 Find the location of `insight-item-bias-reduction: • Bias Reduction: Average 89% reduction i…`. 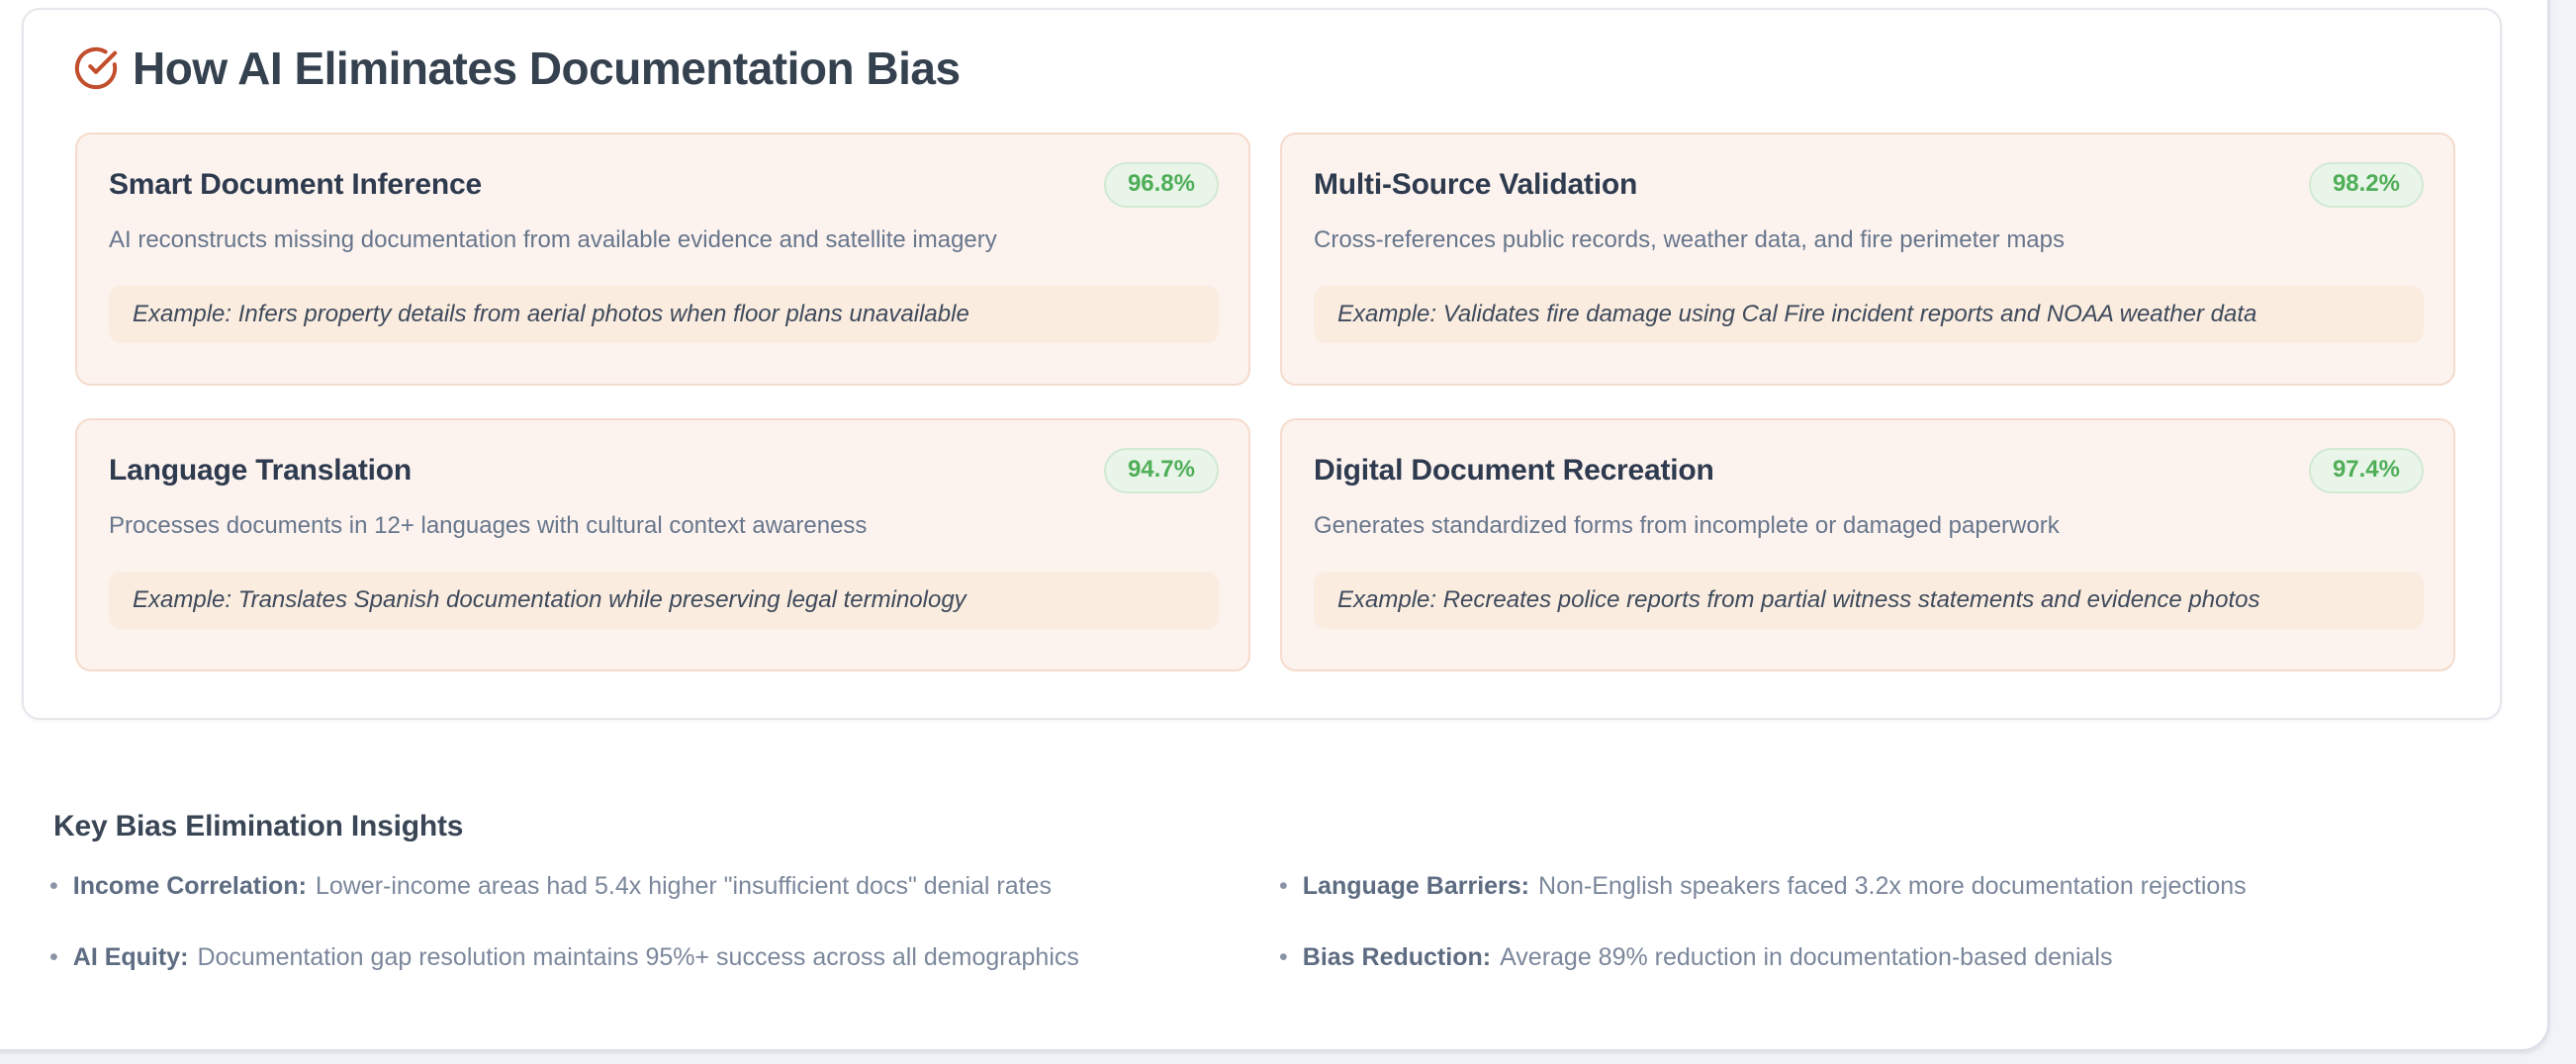

insight-item-bias-reduction: • Bias Reduction: Average 89% reduction i… is located at coordinates (1881, 957).